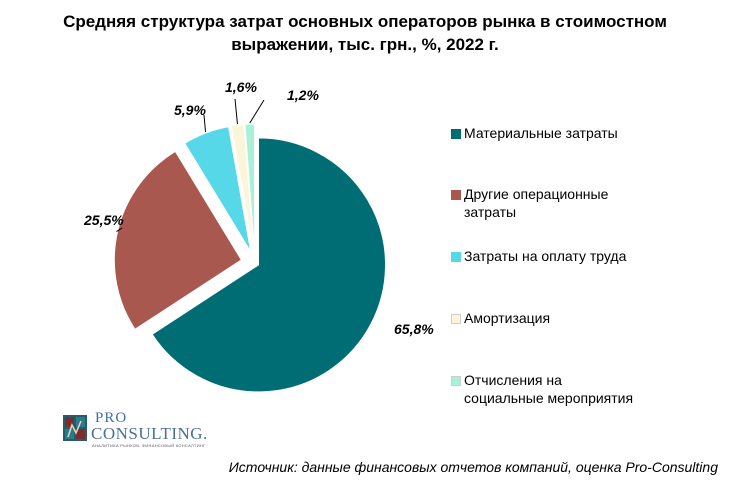  I want to click on legend-label: Отчисления на, so click(513, 380).